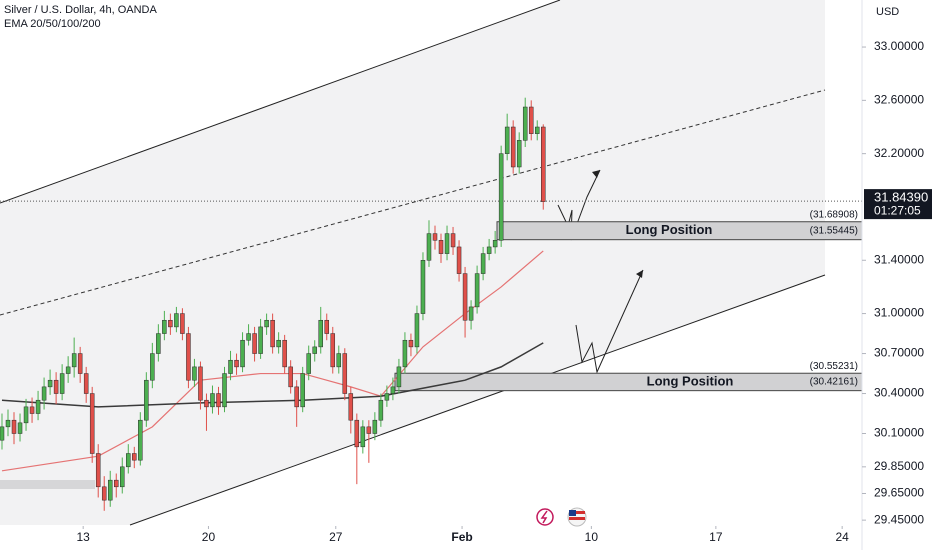 The height and width of the screenshot is (550, 932). Describe the element at coordinates (577, 512) in the screenshot. I see `flag-stripe` at that location.